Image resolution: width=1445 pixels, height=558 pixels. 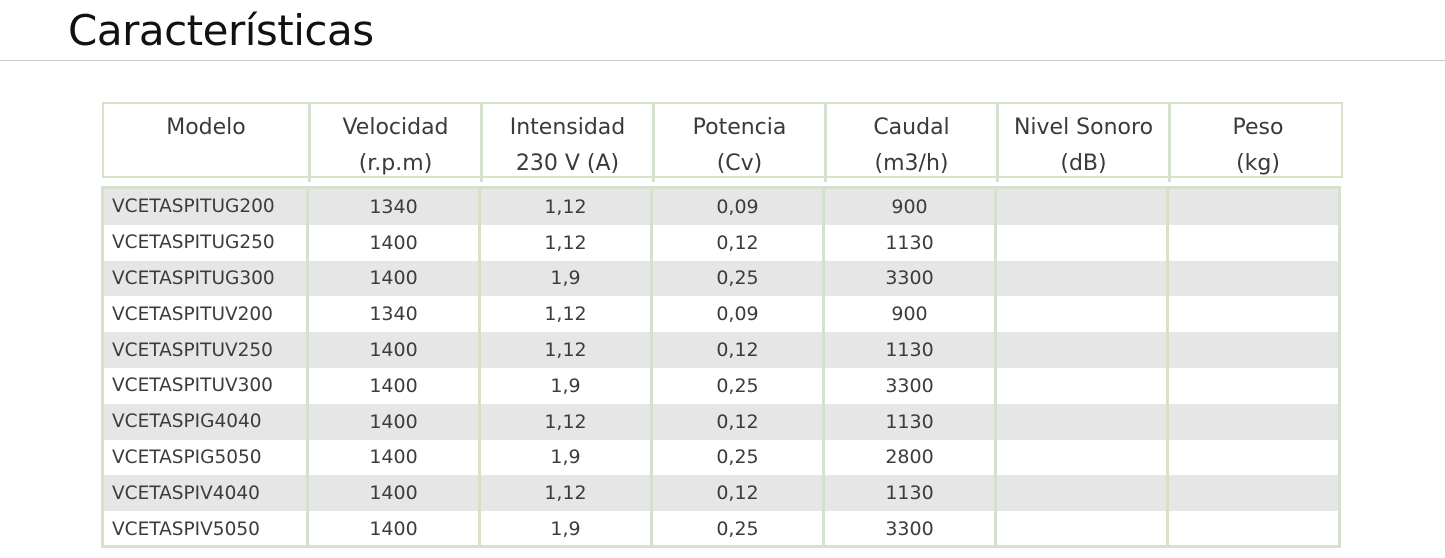 I want to click on cell-modelo: VCETASPIV4040, so click(x=206, y=493).